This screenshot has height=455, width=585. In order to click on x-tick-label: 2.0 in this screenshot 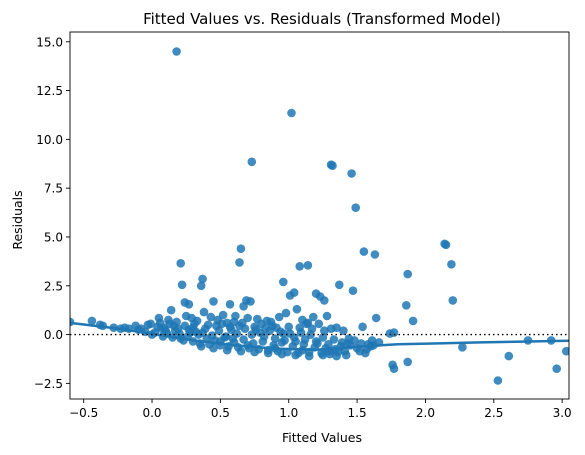, I will do `click(425, 413)`.